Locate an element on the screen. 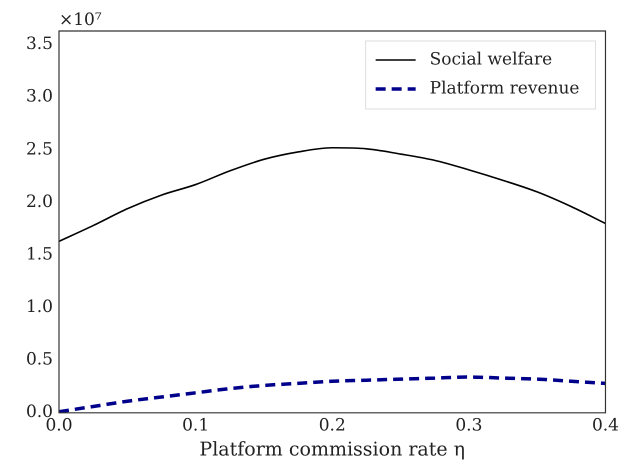 Image resolution: width=622 pixels, height=474 pixels. y-tick-label: 3.5 is located at coordinates (39, 44).